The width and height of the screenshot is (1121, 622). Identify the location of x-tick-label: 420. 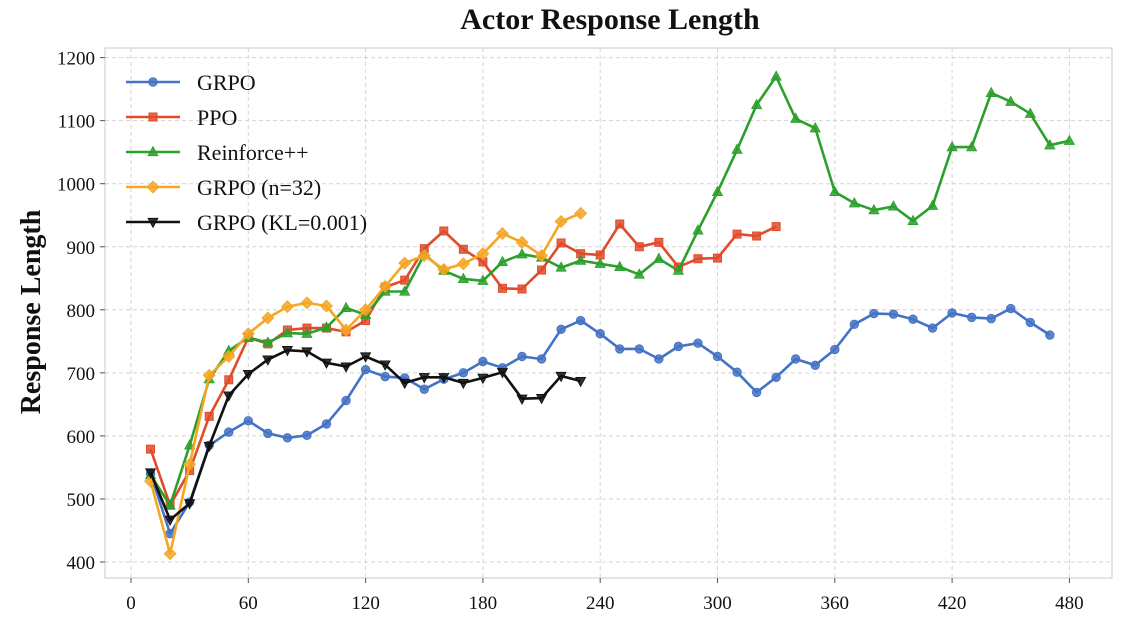
(952, 603).